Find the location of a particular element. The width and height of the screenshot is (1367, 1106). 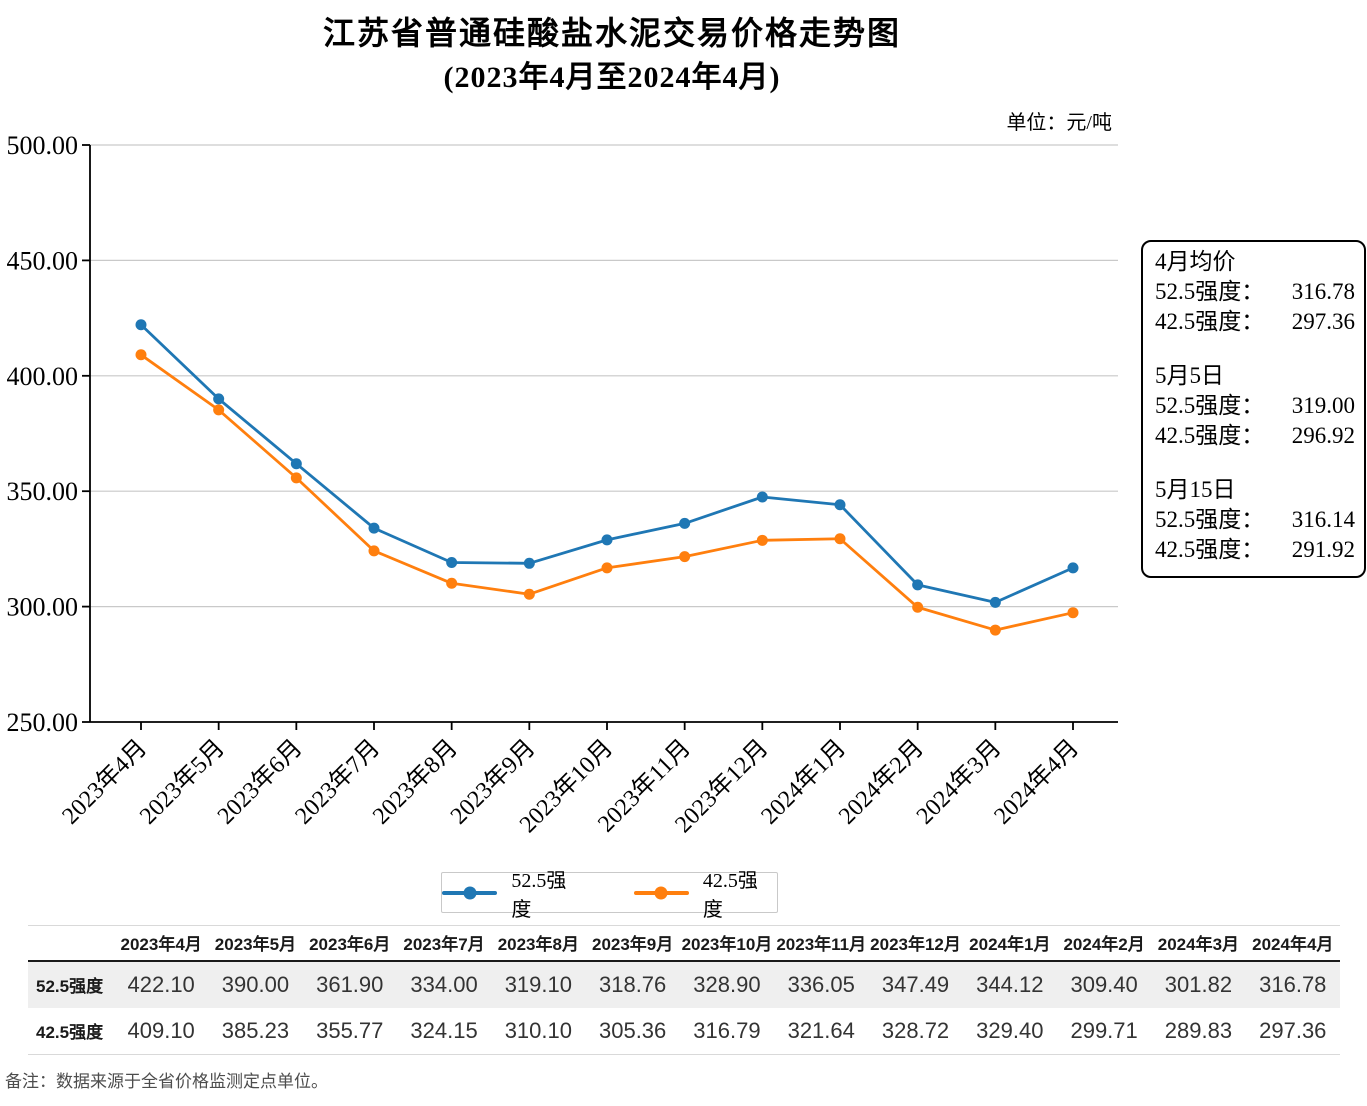

annotation-title: 4月均价 is located at coordinates (1195, 261).